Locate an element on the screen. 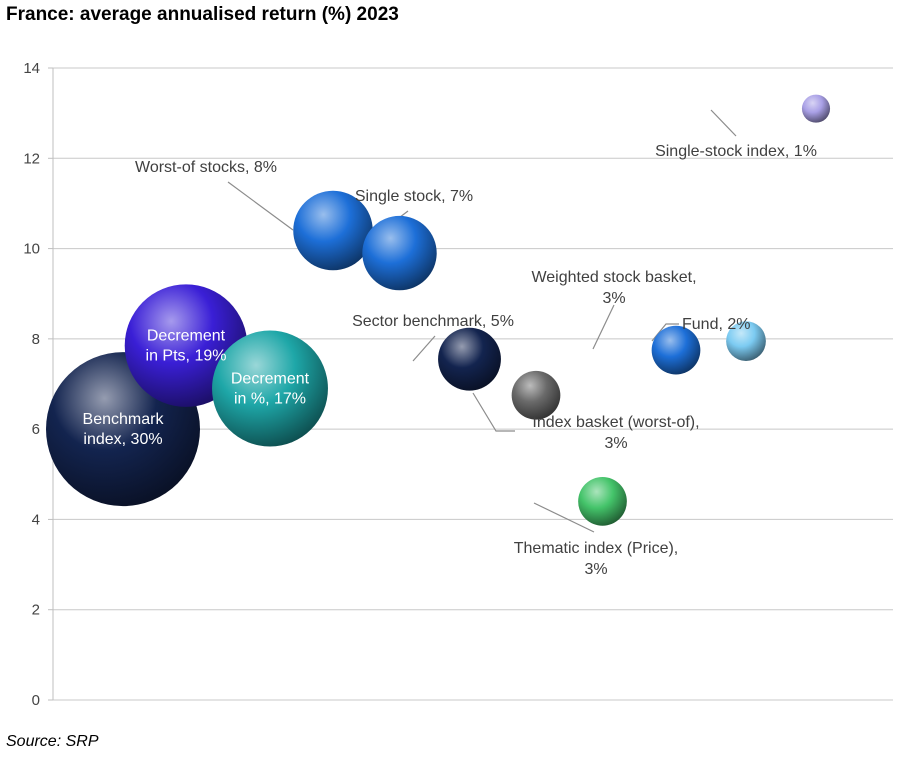 This screenshot has width=918, height=757. bubble-single-stock-index is located at coordinates (816, 108).